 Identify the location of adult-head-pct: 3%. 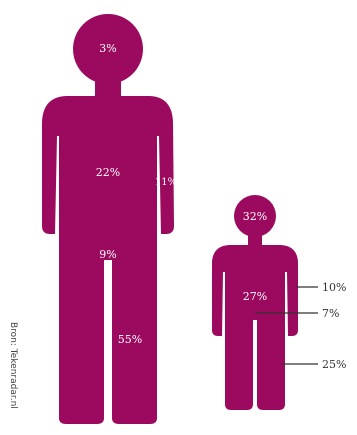
(107, 48).